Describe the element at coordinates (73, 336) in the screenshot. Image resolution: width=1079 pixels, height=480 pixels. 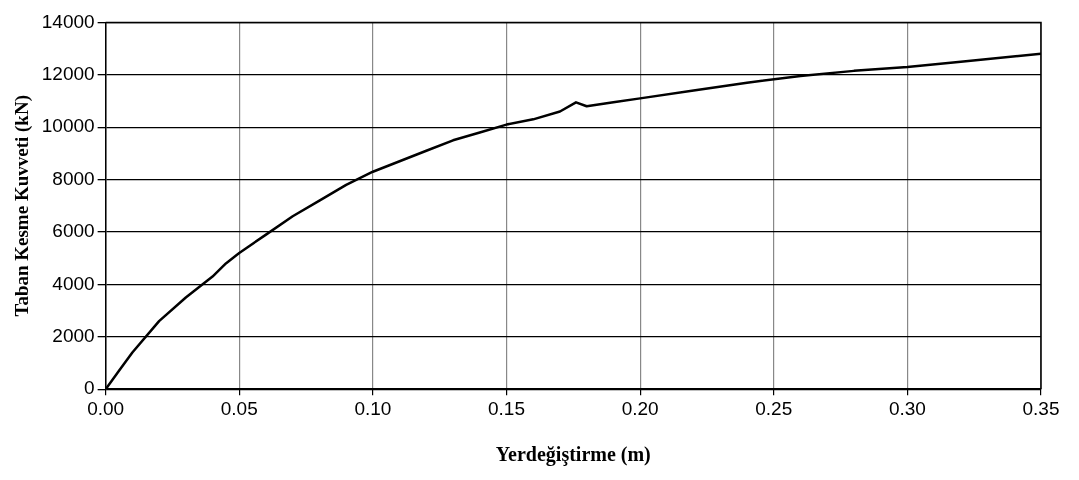
I see `y-tick-label: 2000` at that location.